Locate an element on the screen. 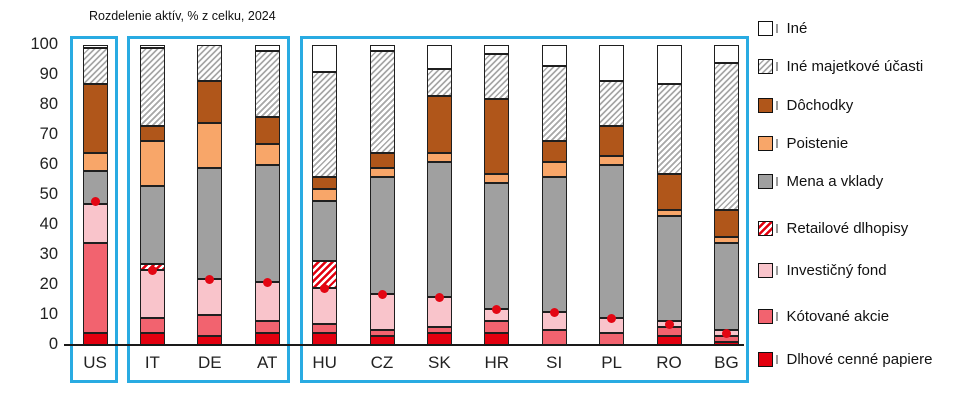 The width and height of the screenshot is (953, 402). legend-label: Retailové dlhopisy is located at coordinates (847, 228).